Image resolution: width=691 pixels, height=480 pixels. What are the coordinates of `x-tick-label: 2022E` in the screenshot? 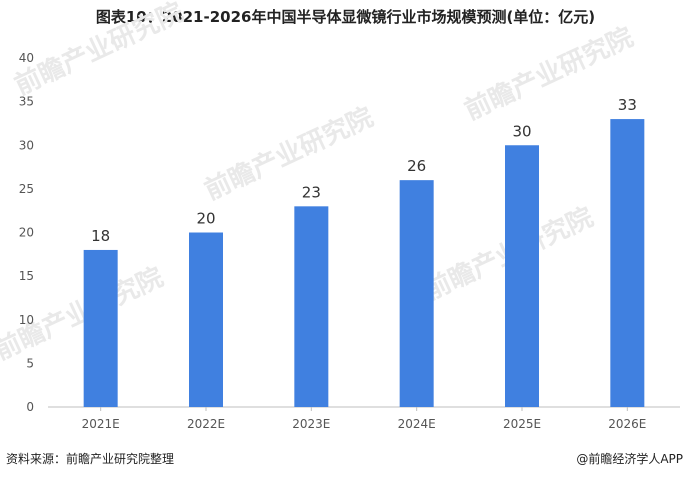 It's located at (206, 424).